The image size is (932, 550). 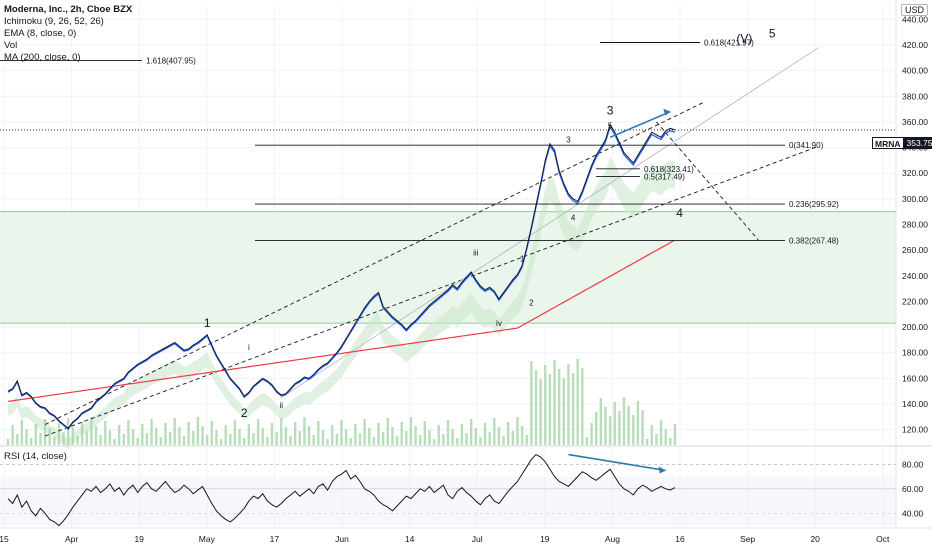 What do you see at coordinates (477, 539) in the screenshot?
I see `time-tick-label: Jul` at bounding box center [477, 539].